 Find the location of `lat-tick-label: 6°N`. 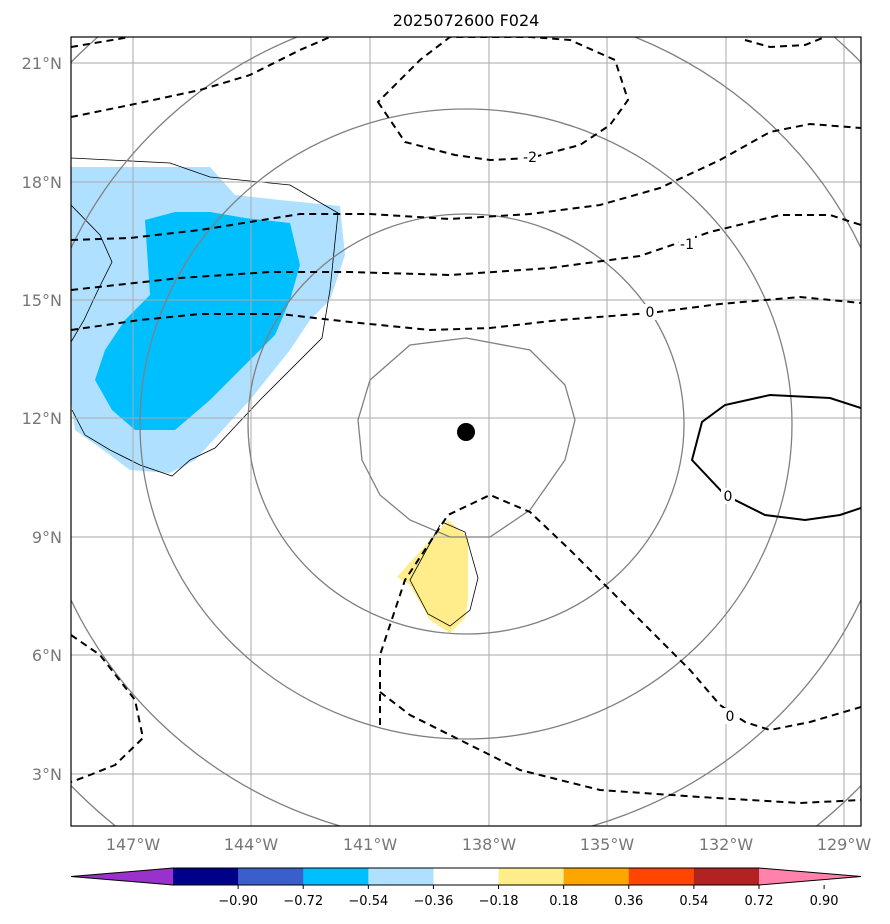

lat-tick-label: 6°N is located at coordinates (47, 655).